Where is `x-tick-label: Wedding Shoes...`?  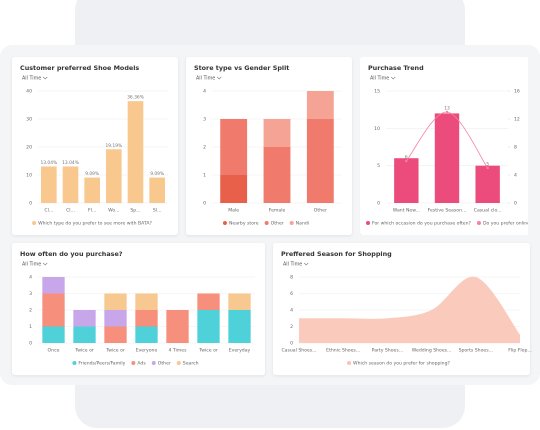 x-tick-label: Wedding Shoes... is located at coordinates (432, 351).